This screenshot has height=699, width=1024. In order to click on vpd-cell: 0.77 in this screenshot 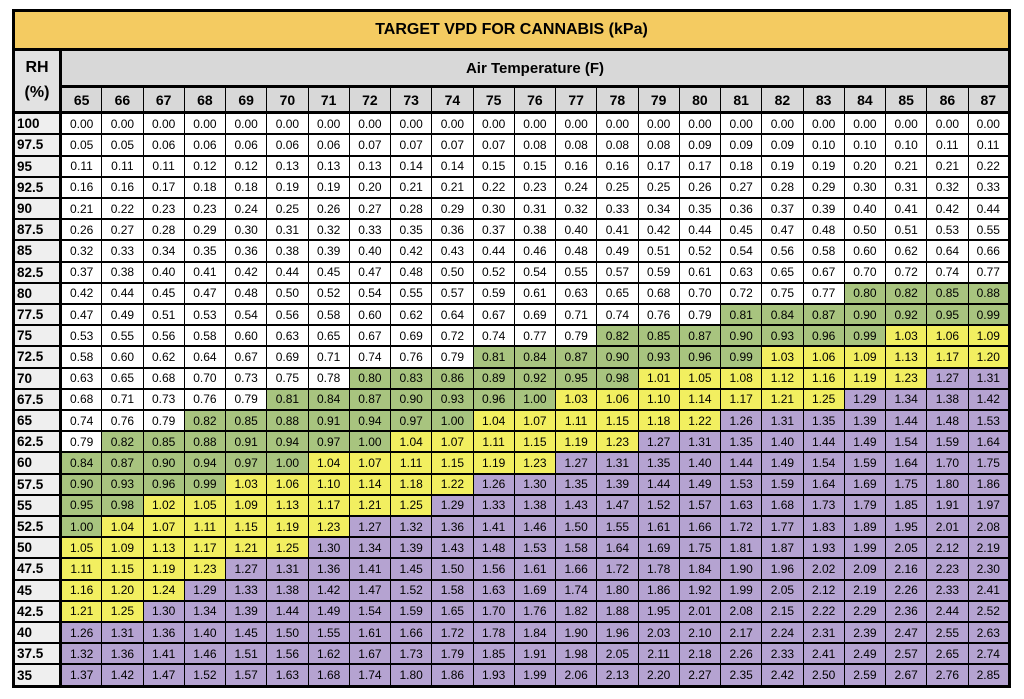, I will do `click(535, 336)`.